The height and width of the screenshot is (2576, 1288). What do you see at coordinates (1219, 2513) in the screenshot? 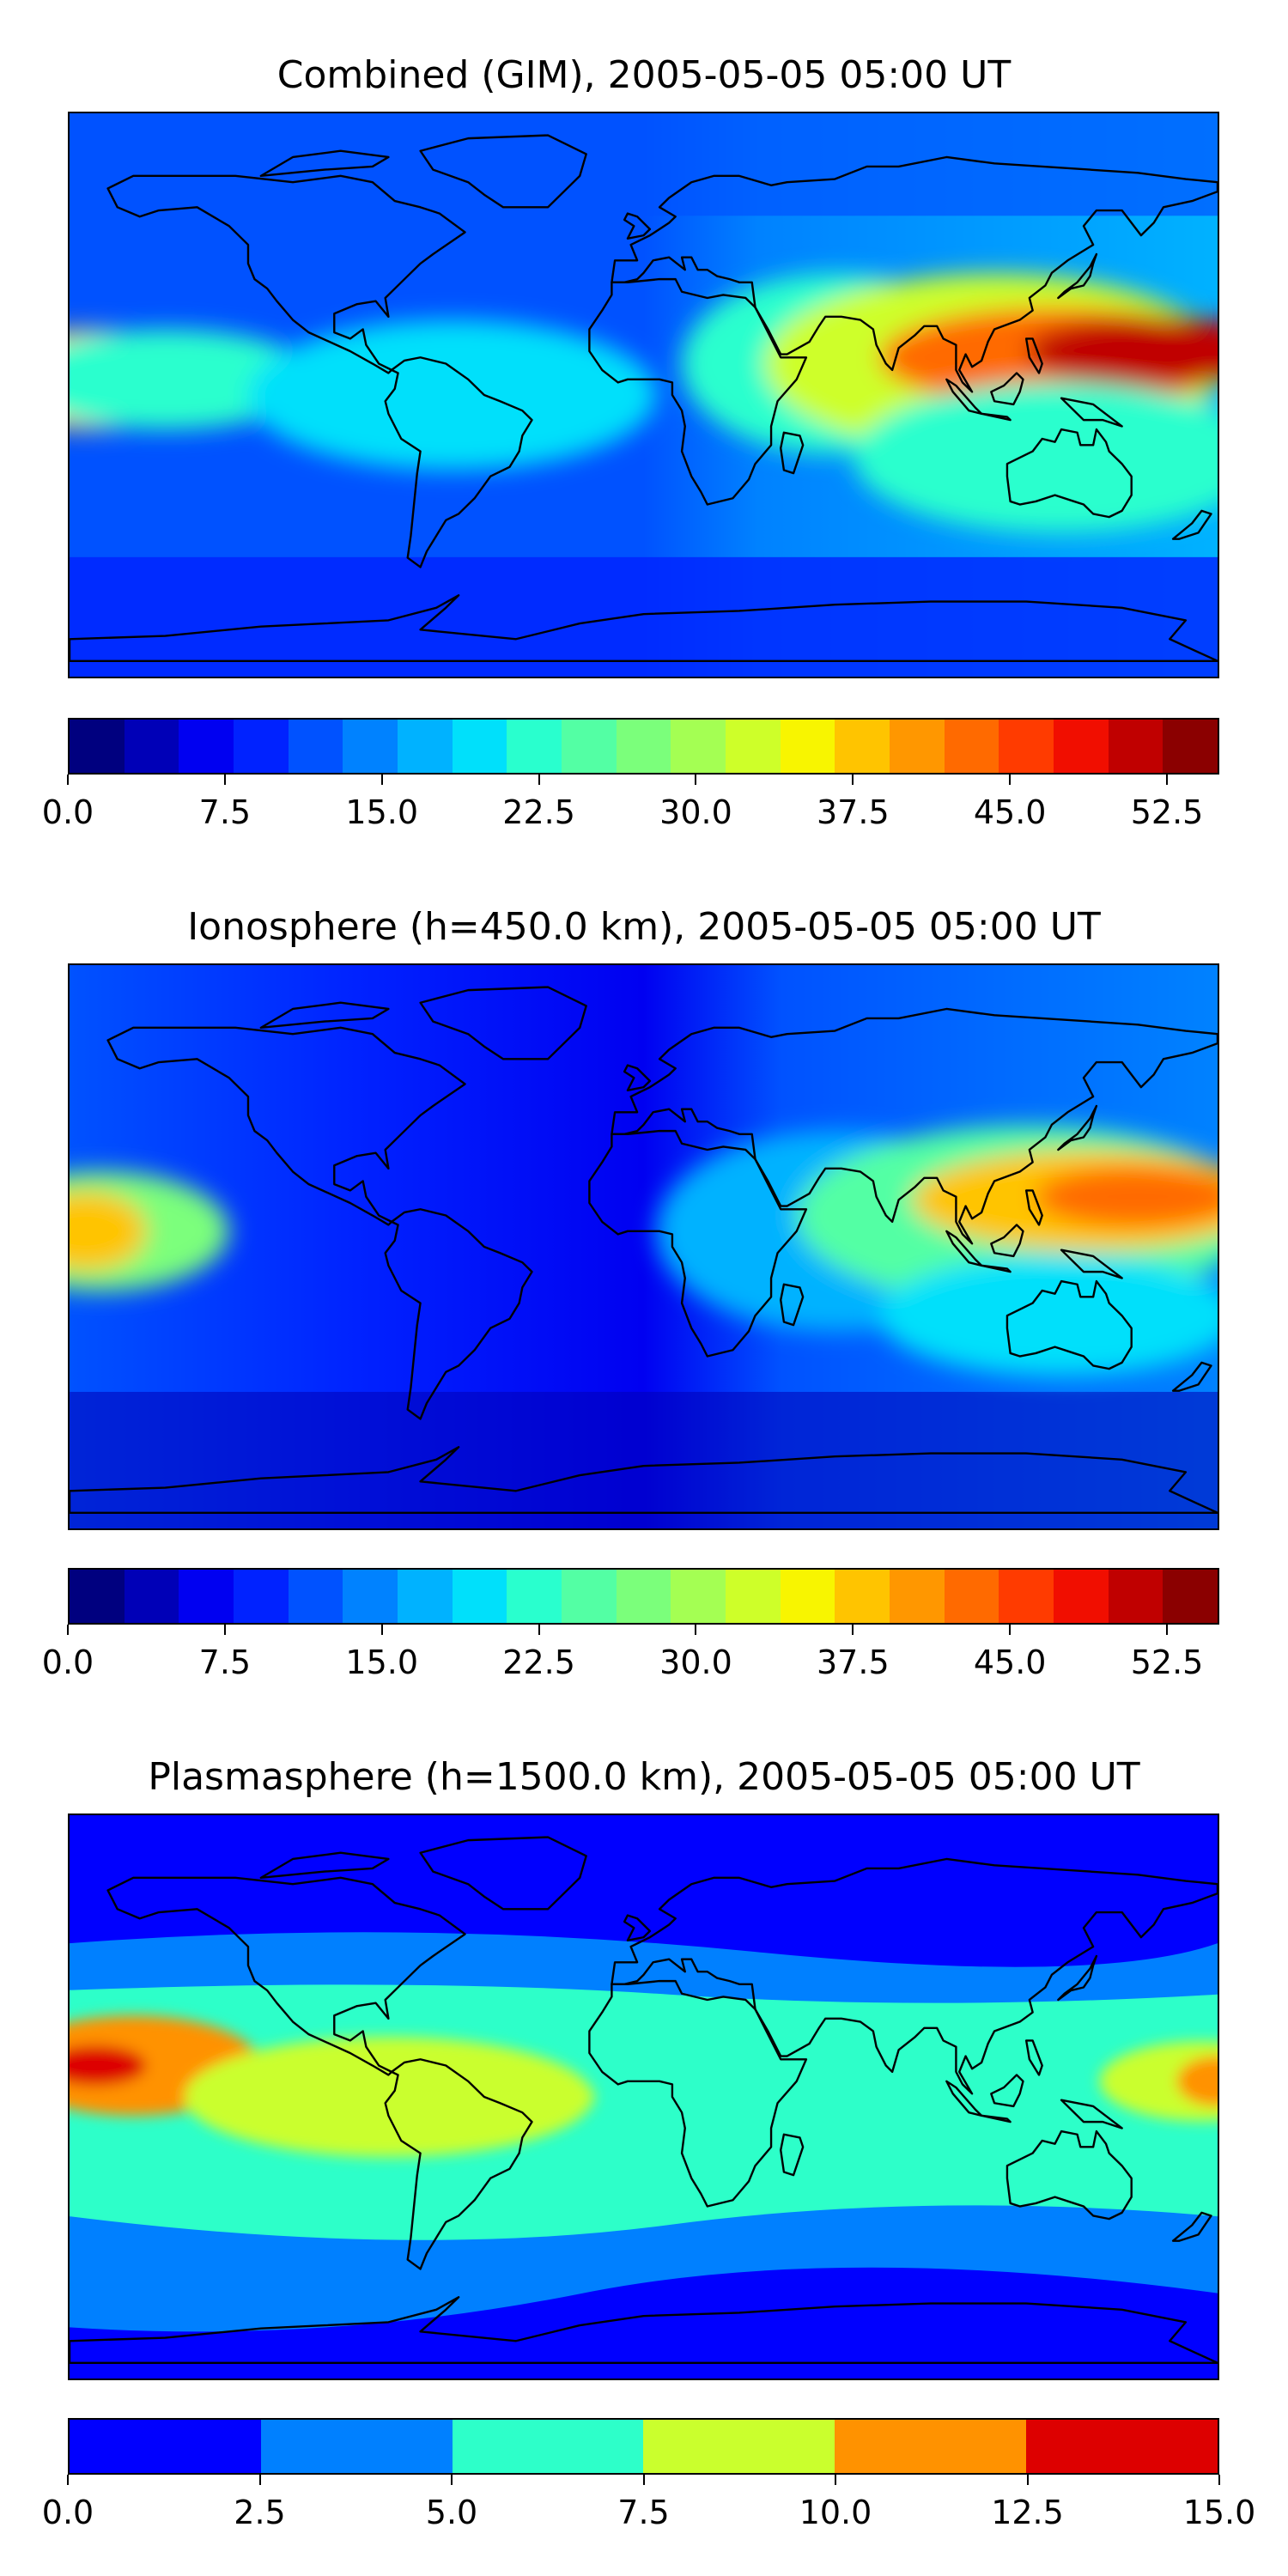
I see `colorbar-tick-label: 15.0` at bounding box center [1219, 2513].